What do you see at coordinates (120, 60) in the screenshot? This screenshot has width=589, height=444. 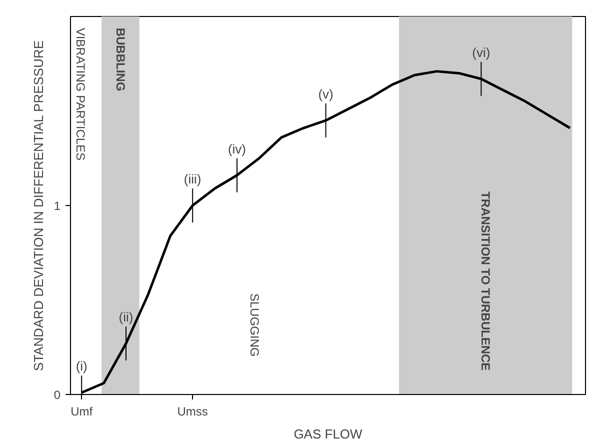 I see `annotation: BUBBLING` at bounding box center [120, 60].